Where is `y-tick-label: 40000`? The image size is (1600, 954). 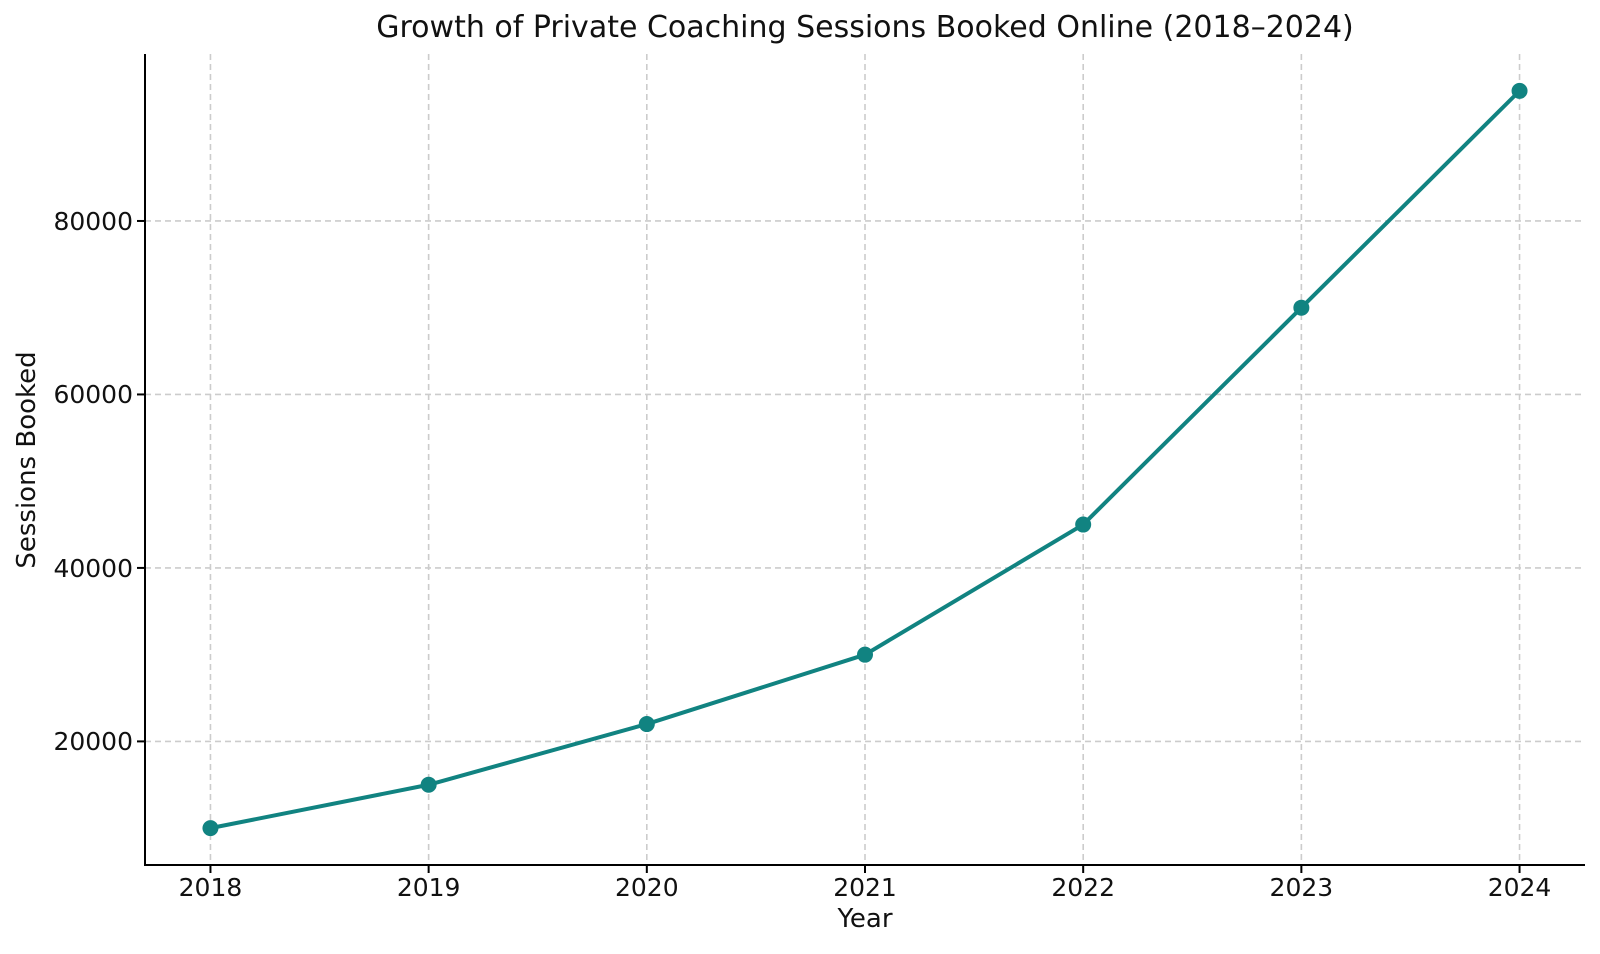 y-tick-label: 40000 is located at coordinates (93, 568).